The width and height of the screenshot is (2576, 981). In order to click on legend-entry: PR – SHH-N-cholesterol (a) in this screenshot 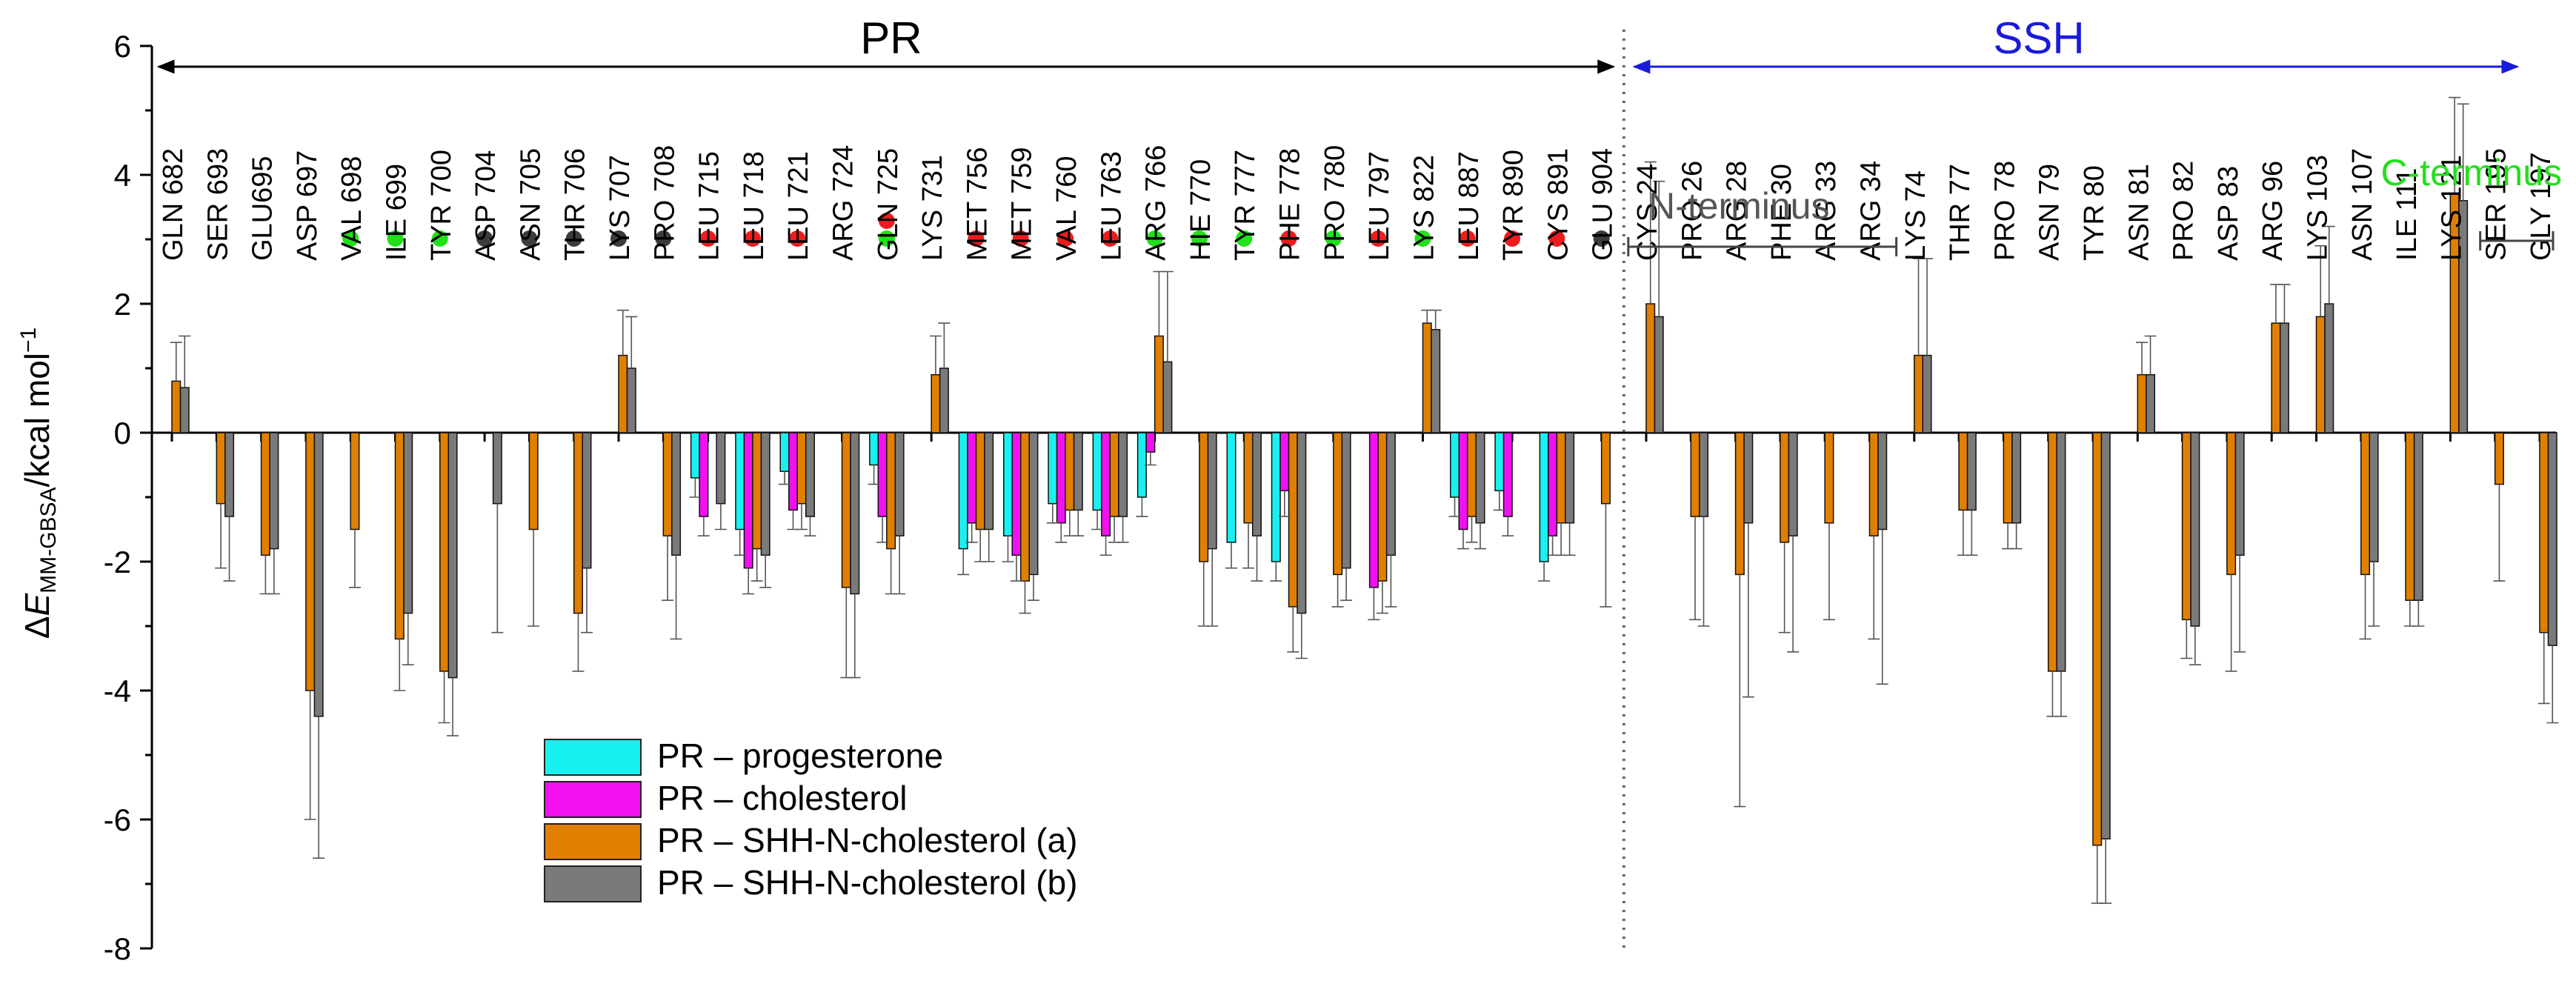, I will do `click(867, 840)`.